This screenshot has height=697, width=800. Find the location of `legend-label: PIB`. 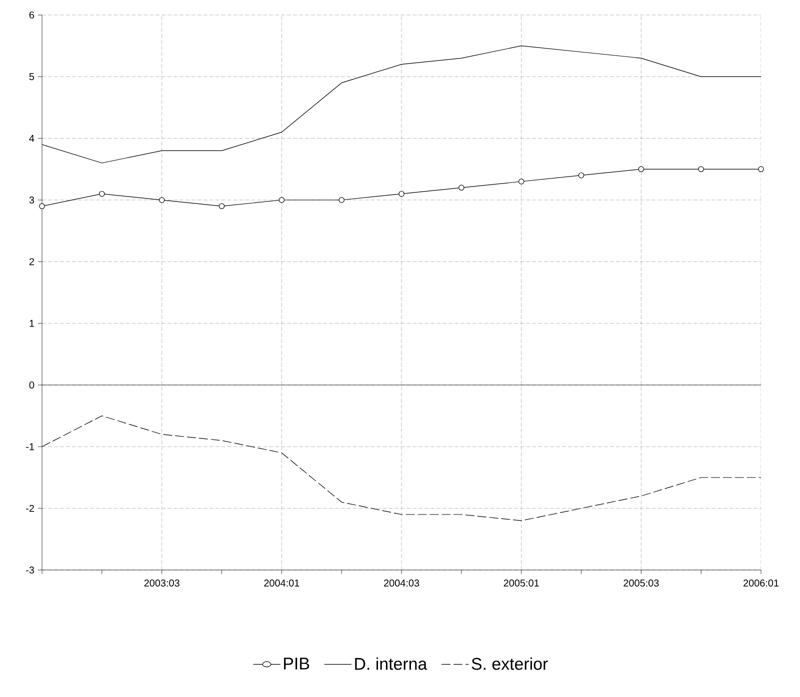

legend-label: PIB is located at coordinates (297, 664).